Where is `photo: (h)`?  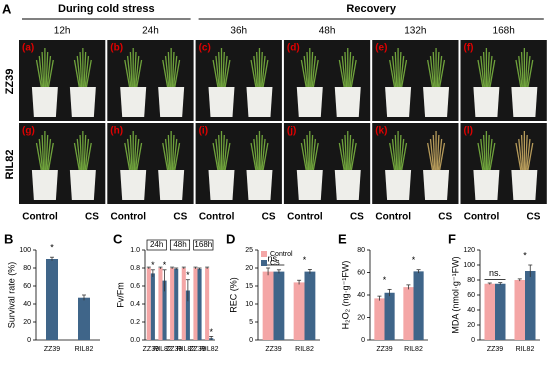 photo: (h) is located at coordinates (150, 163).